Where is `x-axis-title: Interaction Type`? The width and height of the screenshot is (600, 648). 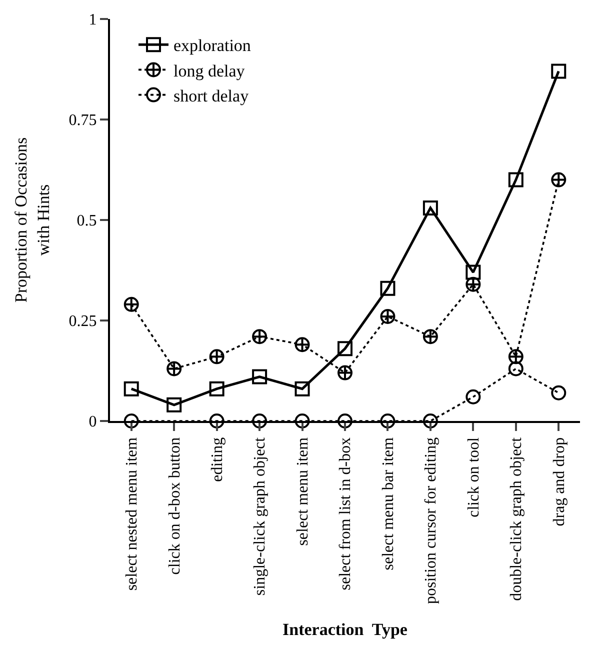
x-axis-title: Interaction Type is located at coordinates (345, 629).